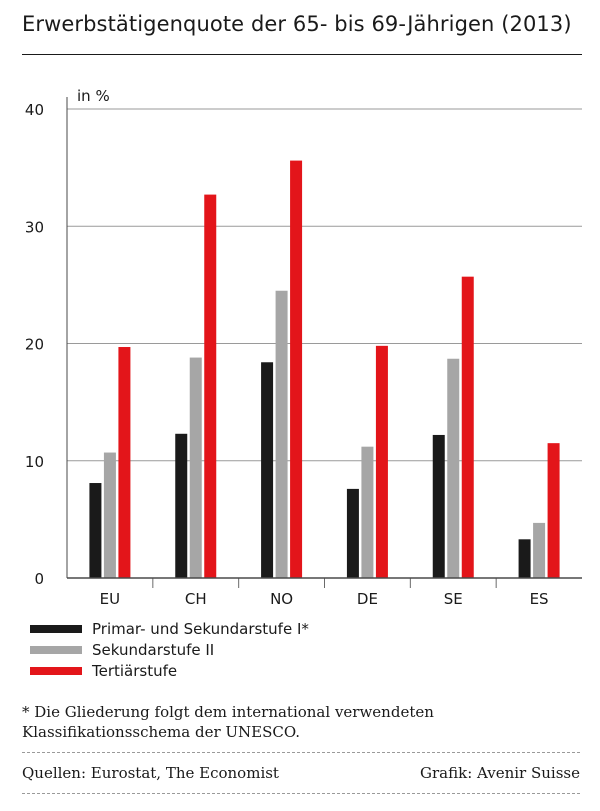 The image size is (600, 811). What do you see at coordinates (34, 345) in the screenshot?
I see `y-tick-label-20: 20` at bounding box center [34, 345].